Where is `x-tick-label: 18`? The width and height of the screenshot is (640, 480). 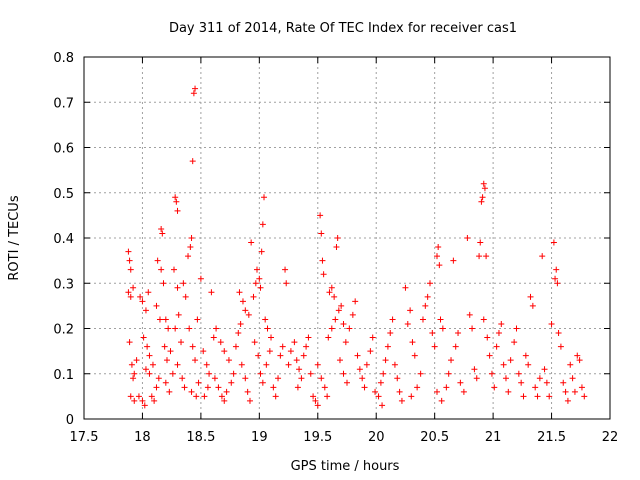
x-tick-label: 18 is located at coordinates (142, 437).